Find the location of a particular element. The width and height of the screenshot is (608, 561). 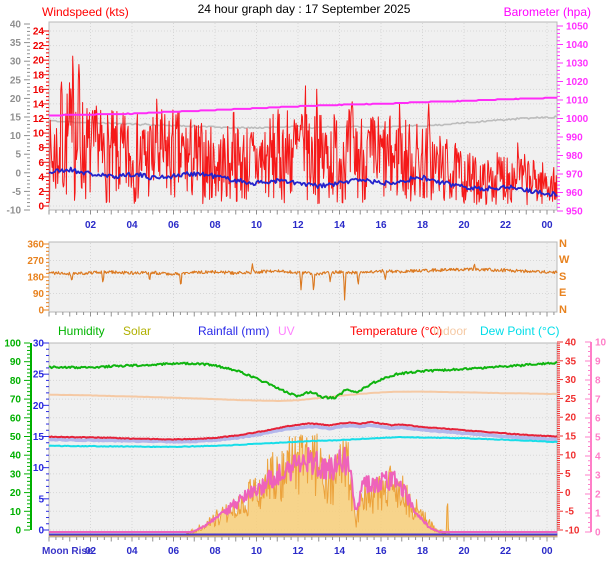

hum-axis-label: 40 is located at coordinates (16, 456).